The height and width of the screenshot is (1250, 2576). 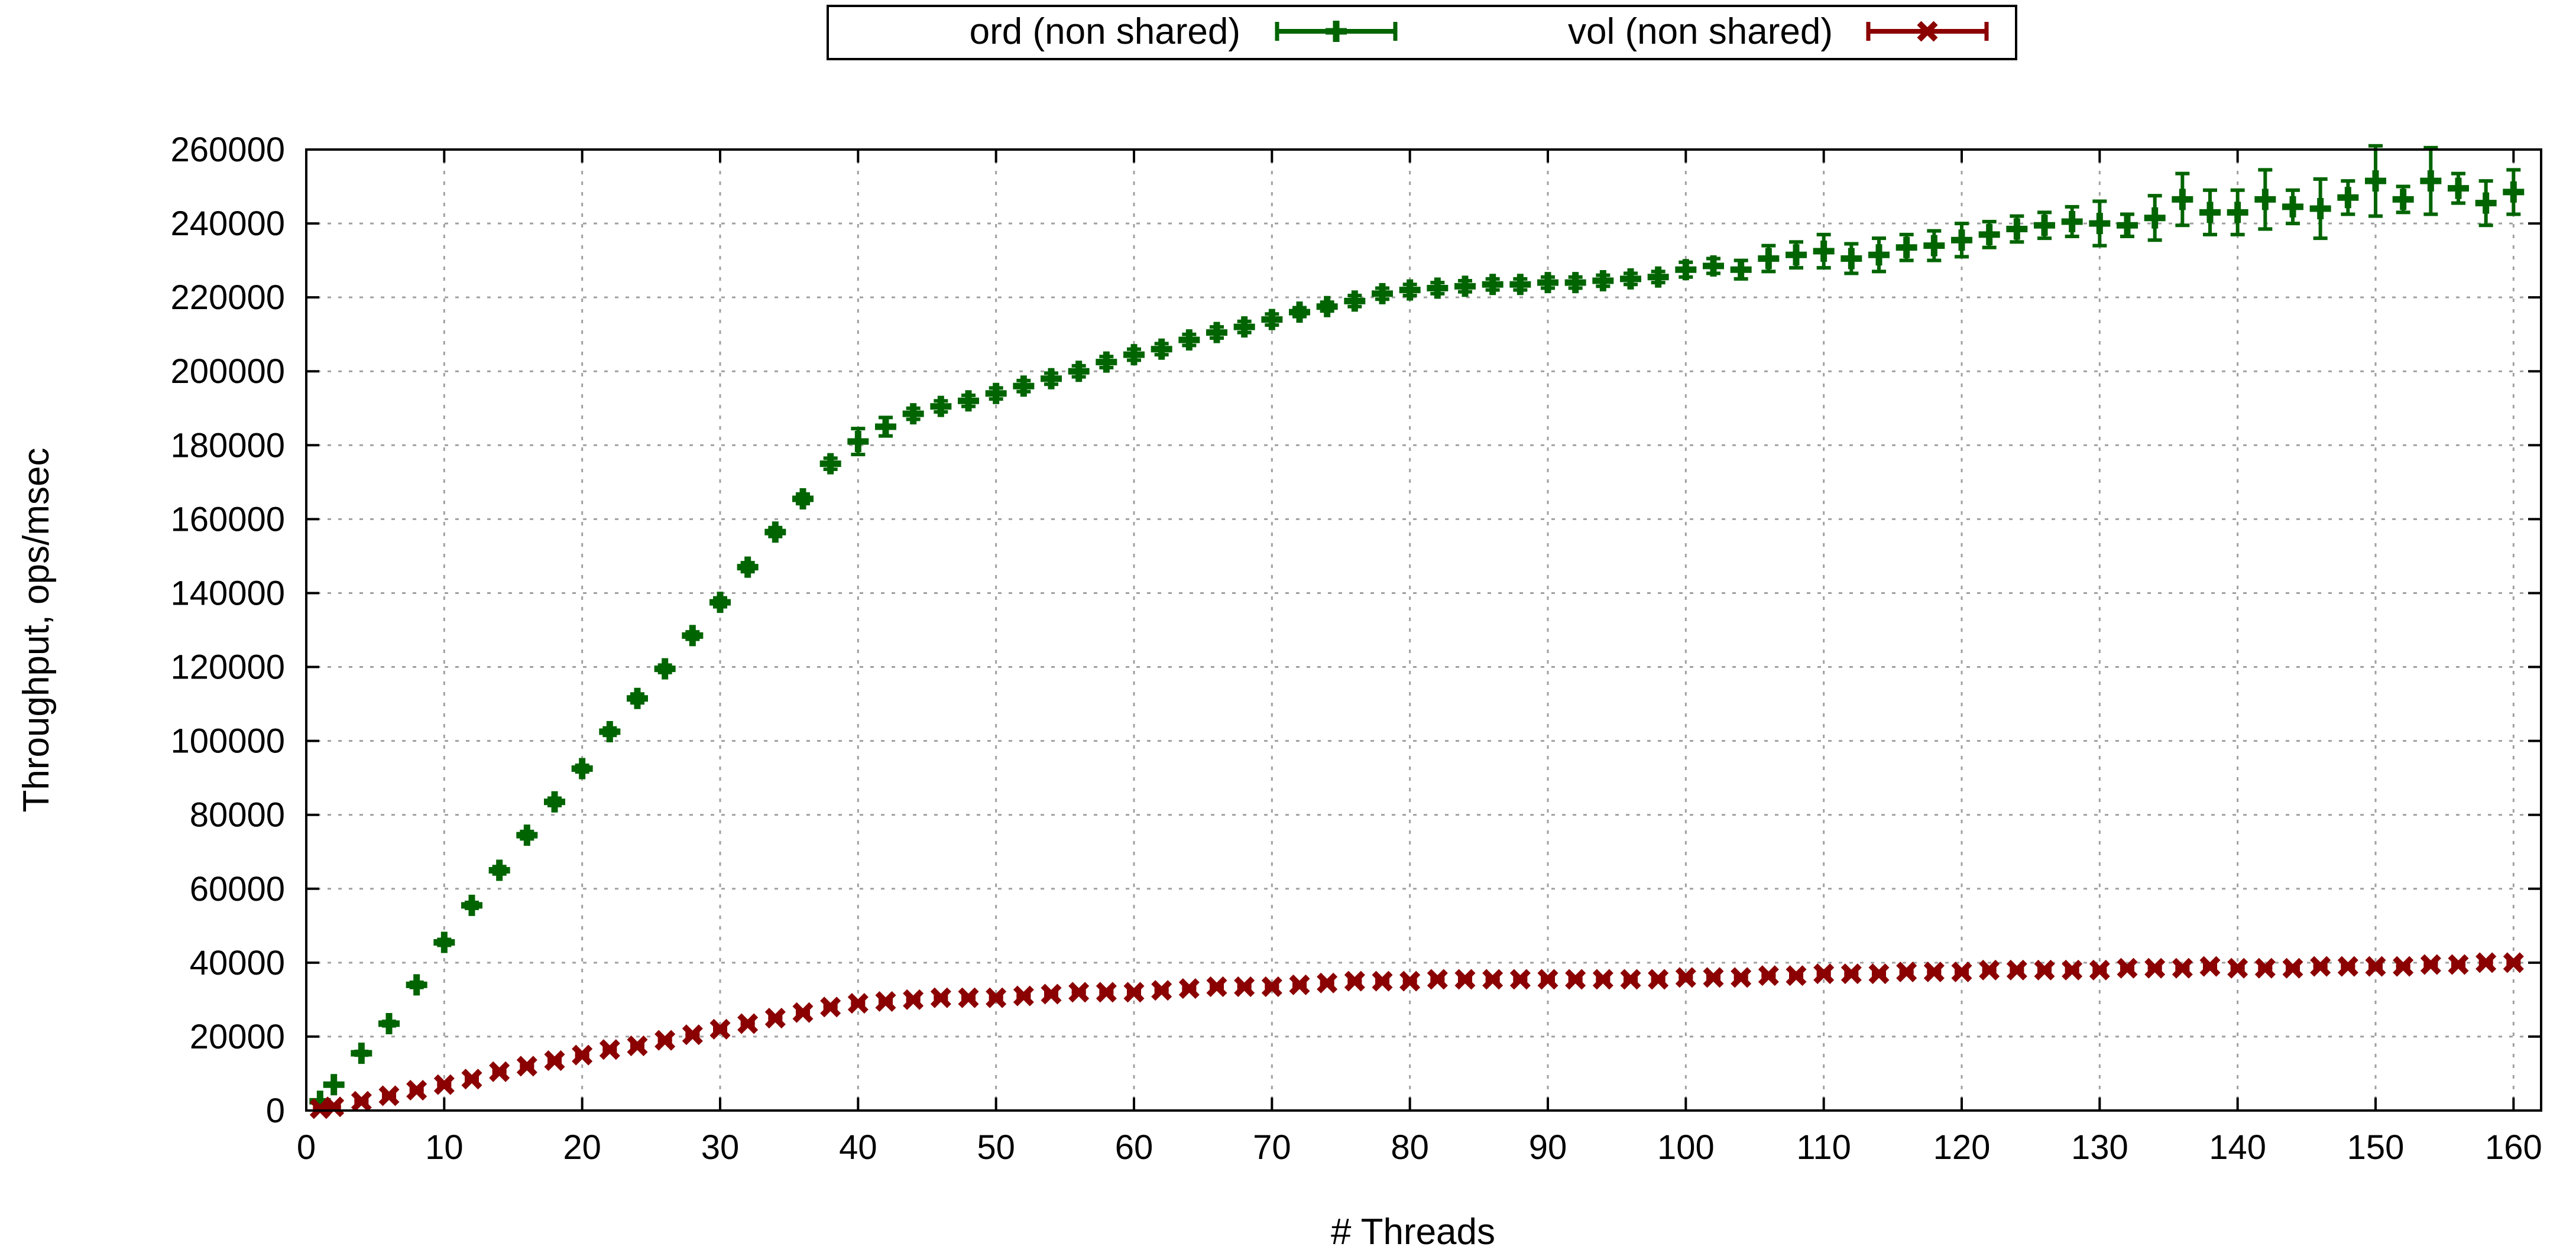 I want to click on x-tick-label: 80, so click(x=1410, y=1147).